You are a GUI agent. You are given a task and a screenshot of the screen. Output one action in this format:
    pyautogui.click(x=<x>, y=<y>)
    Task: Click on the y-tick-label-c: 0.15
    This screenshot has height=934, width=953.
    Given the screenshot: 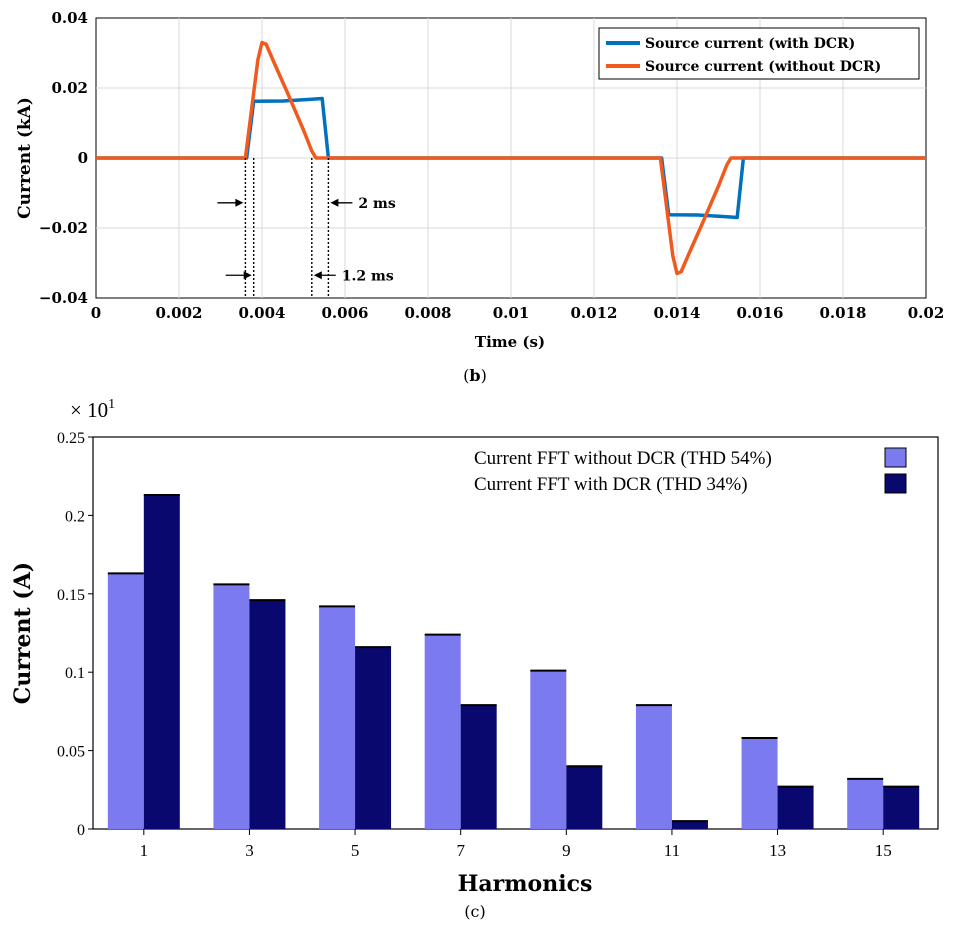 What is the action you would take?
    pyautogui.click(x=71, y=595)
    